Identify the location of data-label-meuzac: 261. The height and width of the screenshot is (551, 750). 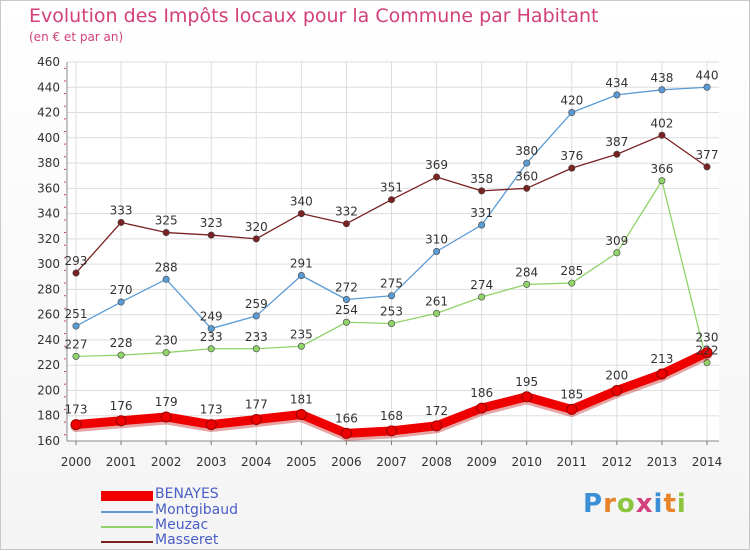
(436, 301).